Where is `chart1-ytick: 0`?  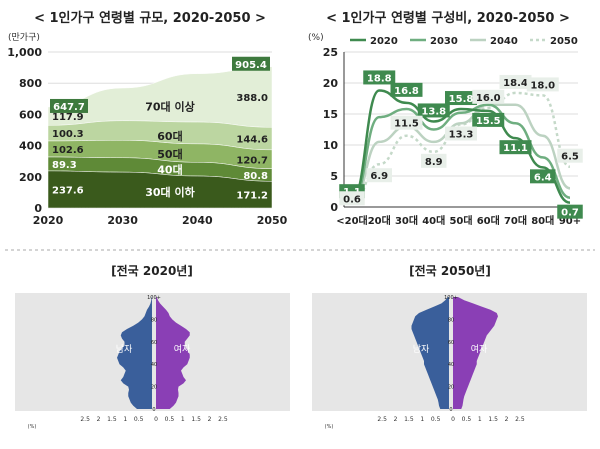 chart1-ytick: 0 is located at coordinates (38, 208).